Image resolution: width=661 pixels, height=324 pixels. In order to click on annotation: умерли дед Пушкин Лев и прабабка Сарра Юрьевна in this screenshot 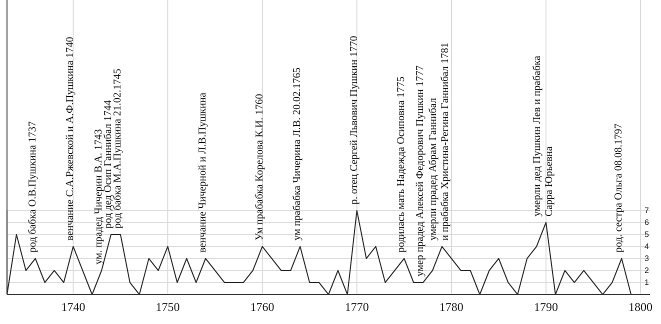, I will do `click(543, 135)`.